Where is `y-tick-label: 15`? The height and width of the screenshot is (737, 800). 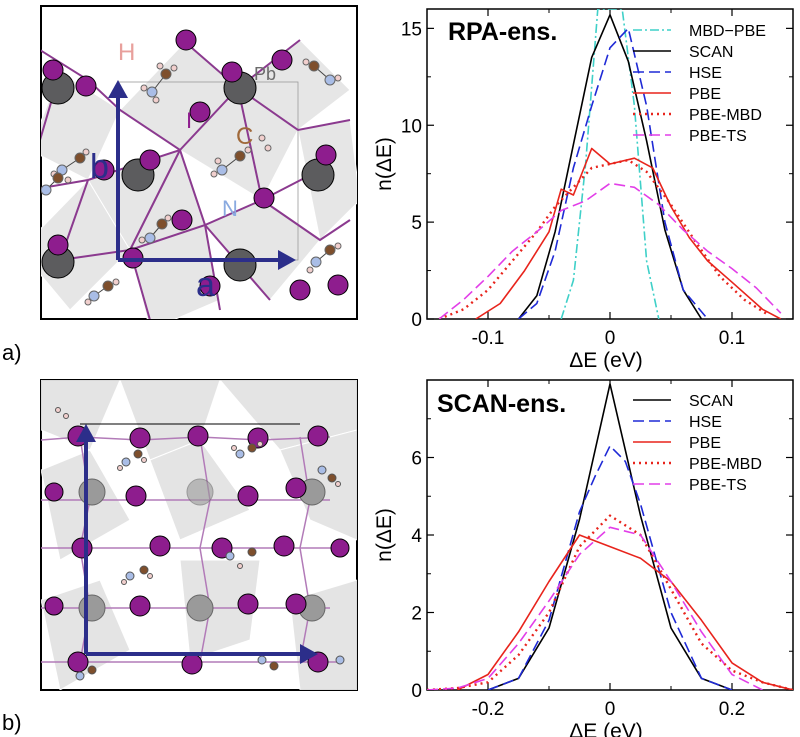
y-tick-label: 15 is located at coordinates (411, 29).